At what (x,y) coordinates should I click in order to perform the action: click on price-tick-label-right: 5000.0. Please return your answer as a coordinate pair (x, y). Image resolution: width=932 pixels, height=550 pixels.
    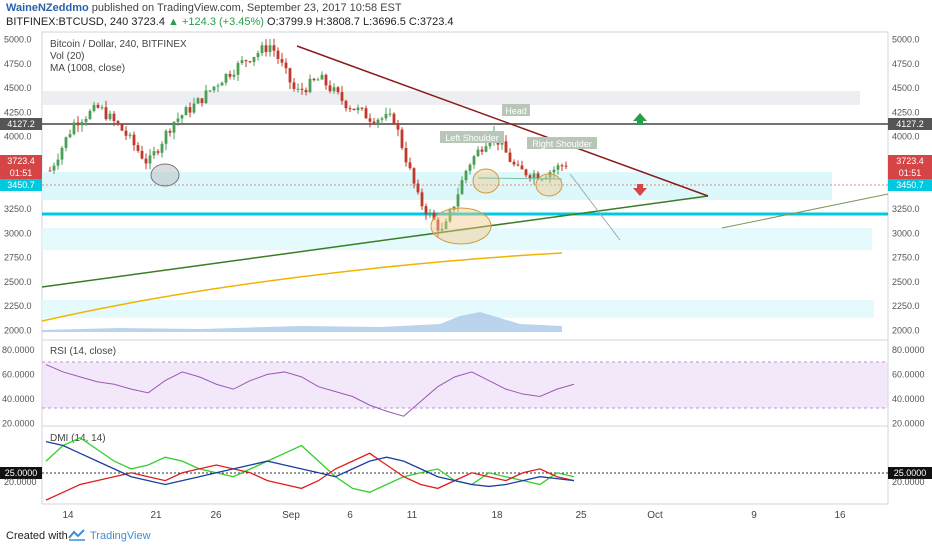
    Looking at the image, I should click on (906, 40).